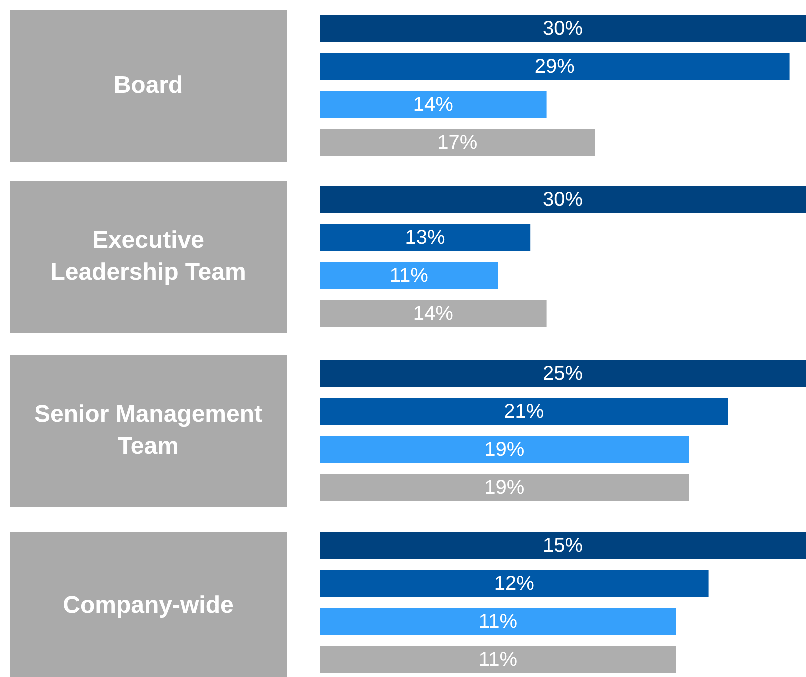  I want to click on text: Company-wide, so click(148, 604).